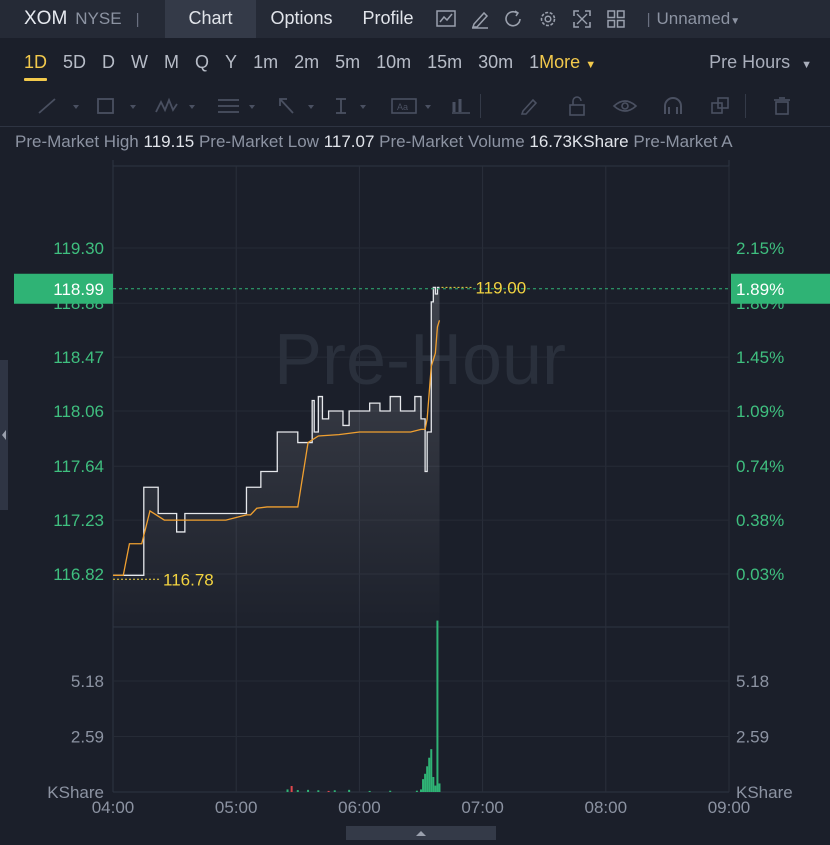 Image resolution: width=830 pixels, height=845 pixels. What do you see at coordinates (116, 106) in the screenshot?
I see `rectangle-icon` at bounding box center [116, 106].